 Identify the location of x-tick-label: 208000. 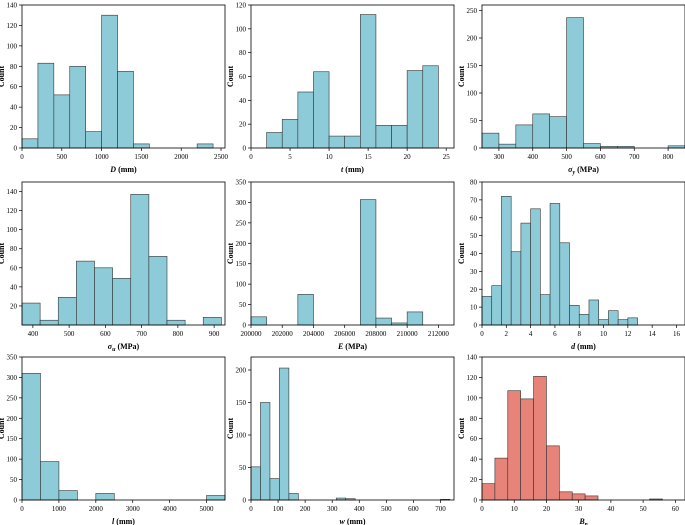
(376, 334).